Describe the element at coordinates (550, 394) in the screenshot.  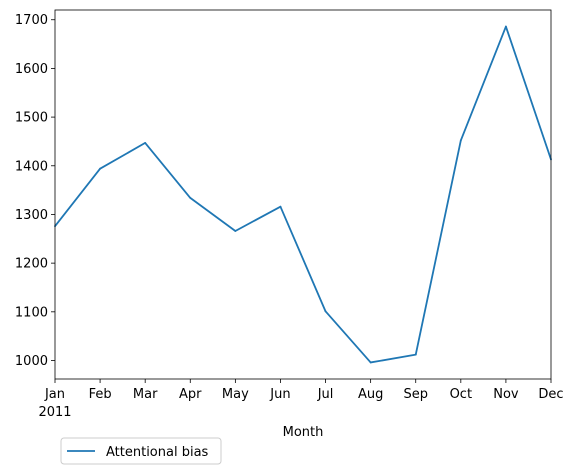
I see `x-tick-label: Dec` at that location.